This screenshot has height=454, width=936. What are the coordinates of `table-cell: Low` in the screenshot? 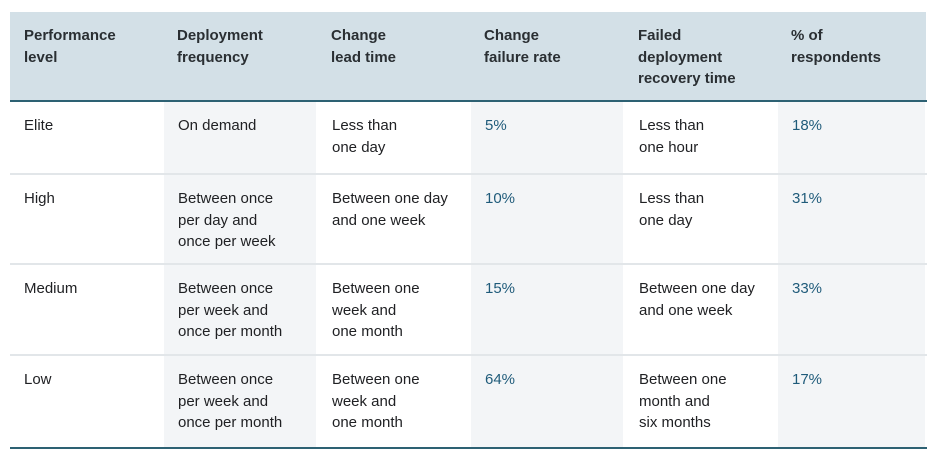 It's located at (86, 402).